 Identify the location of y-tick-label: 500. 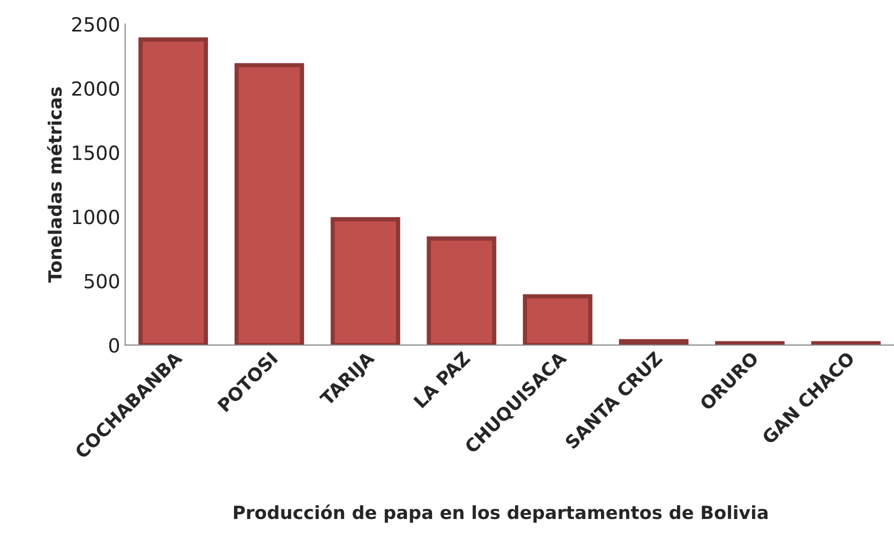
(102, 281).